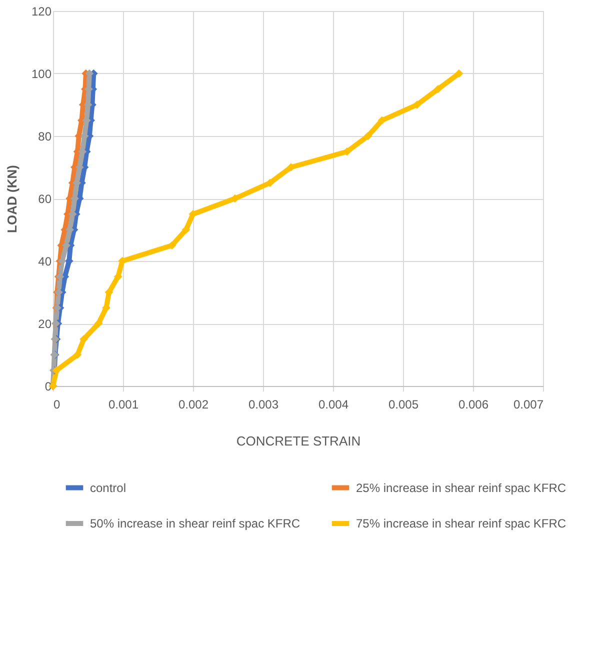 The image size is (590, 655). Describe the element at coordinates (41, 74) in the screenshot. I see `y-tick-label: 100` at that location.